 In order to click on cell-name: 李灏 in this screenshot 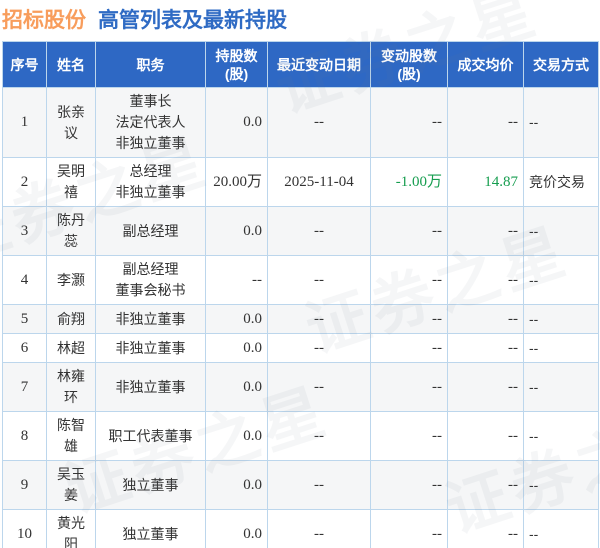, I will do `click(71, 280)`.